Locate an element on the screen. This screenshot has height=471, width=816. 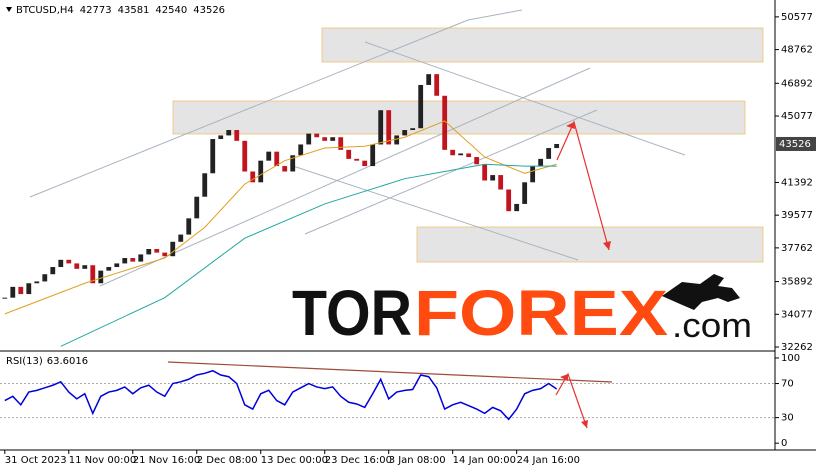
header-icon is located at coordinates (9, 9).